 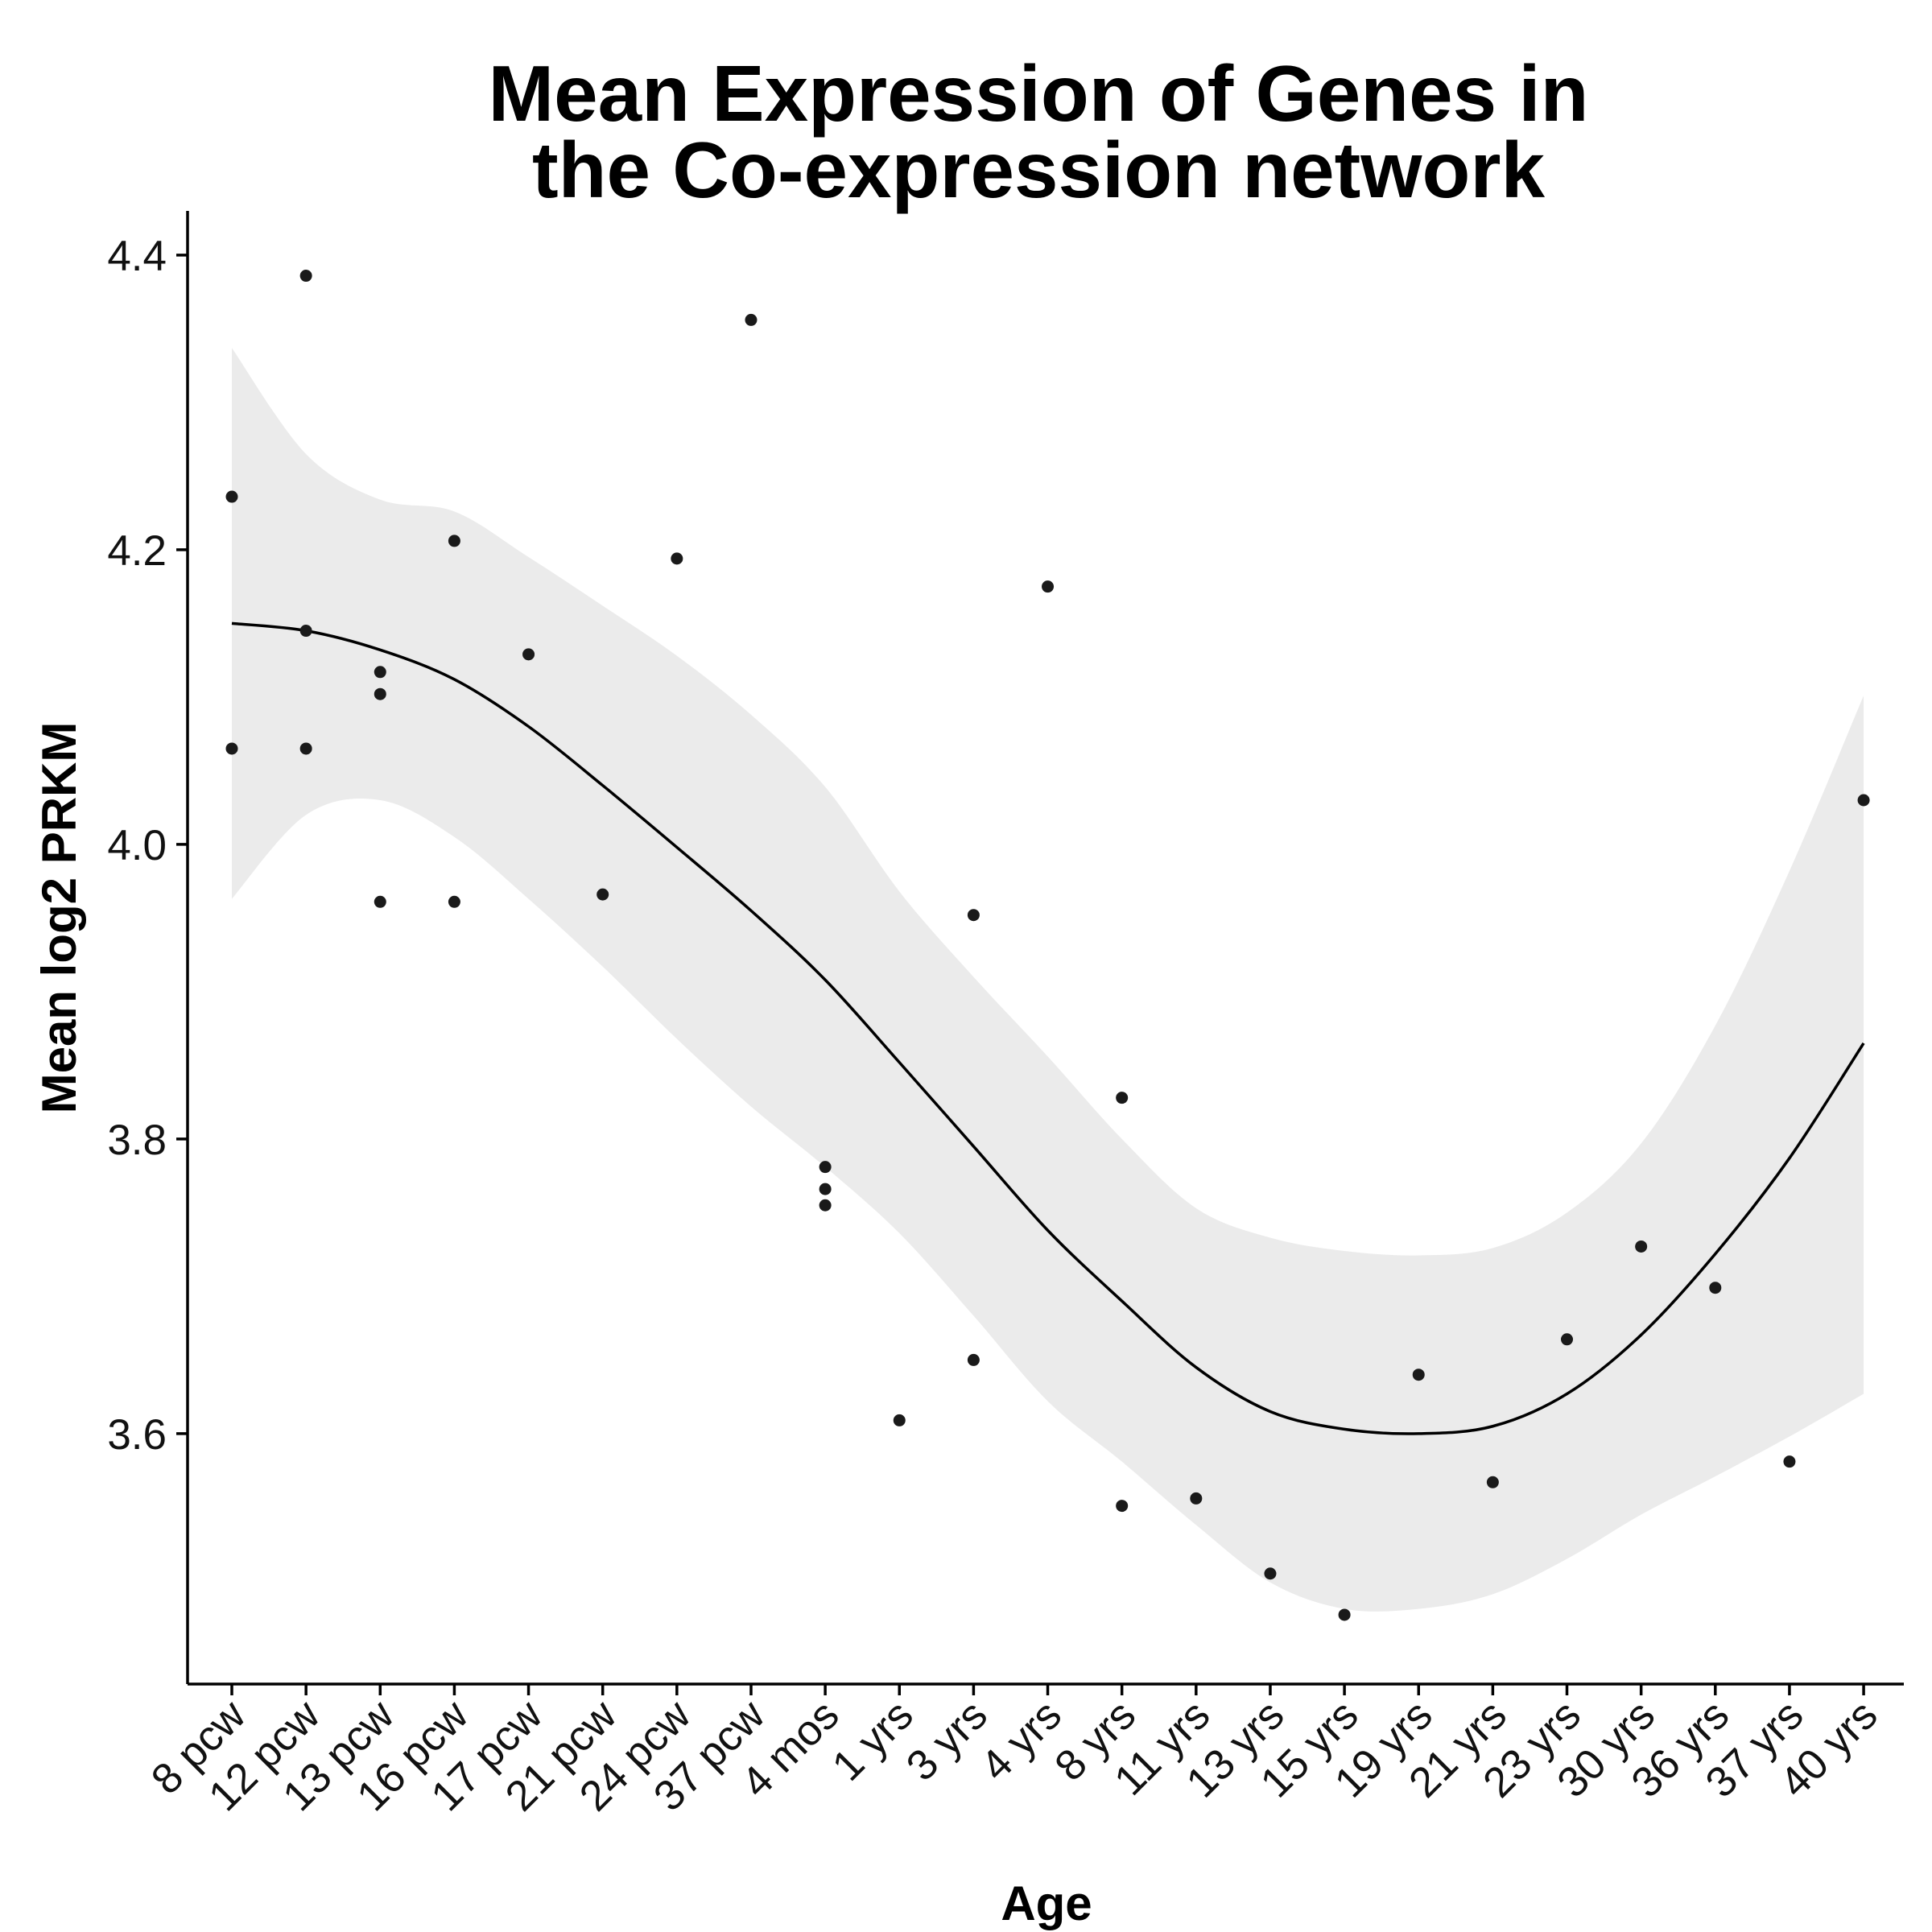 I want to click on x-axis-title: Age, so click(x=1046, y=1903).